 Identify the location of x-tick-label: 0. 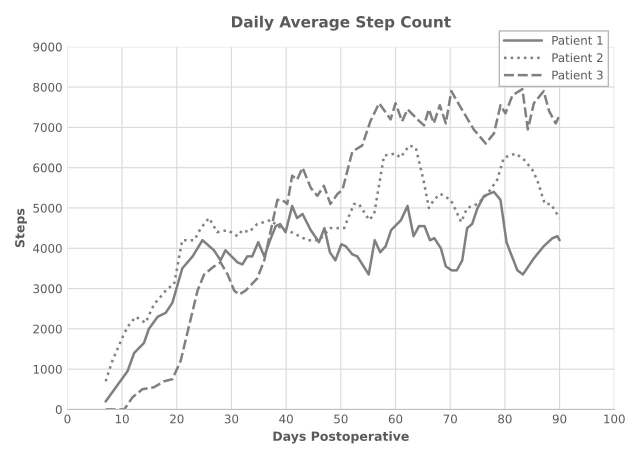
(67, 419).